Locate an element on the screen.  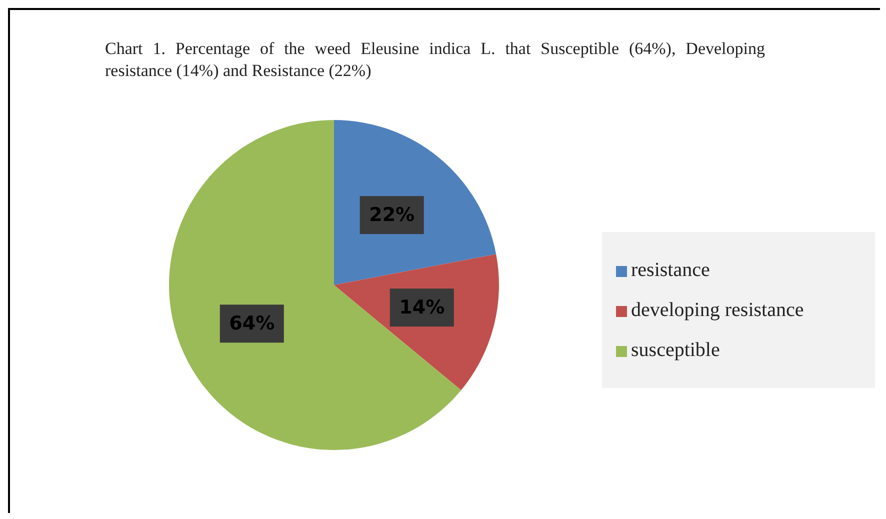
legend-label: resistance is located at coordinates (670, 270).